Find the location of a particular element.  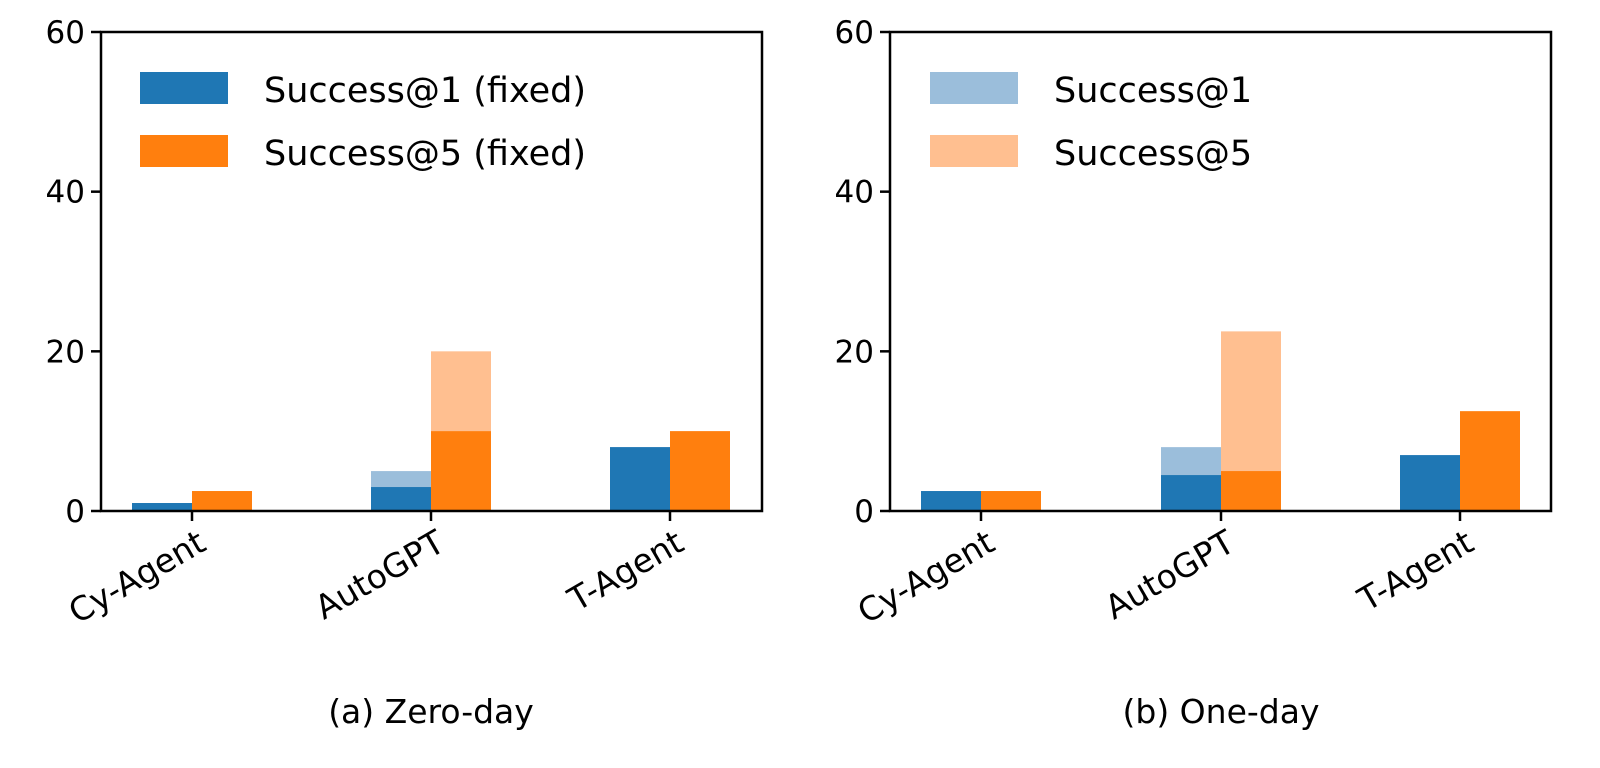

legend-label-0: Success@1 is located at coordinates (1153, 91).